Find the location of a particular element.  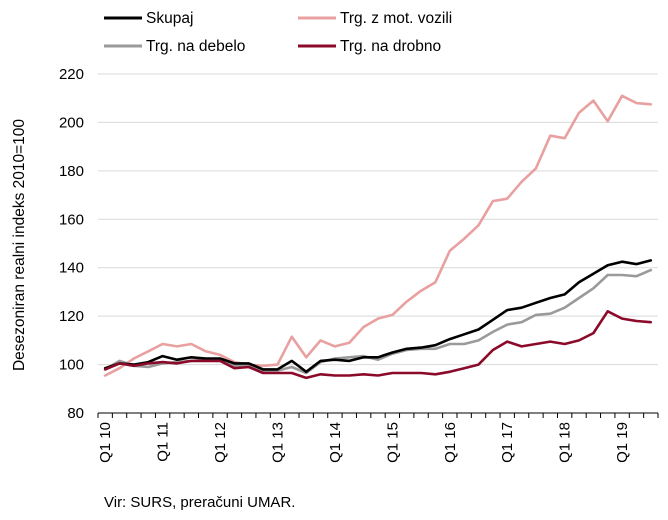

x-tick-label: Q1 16 is located at coordinates (450, 442).